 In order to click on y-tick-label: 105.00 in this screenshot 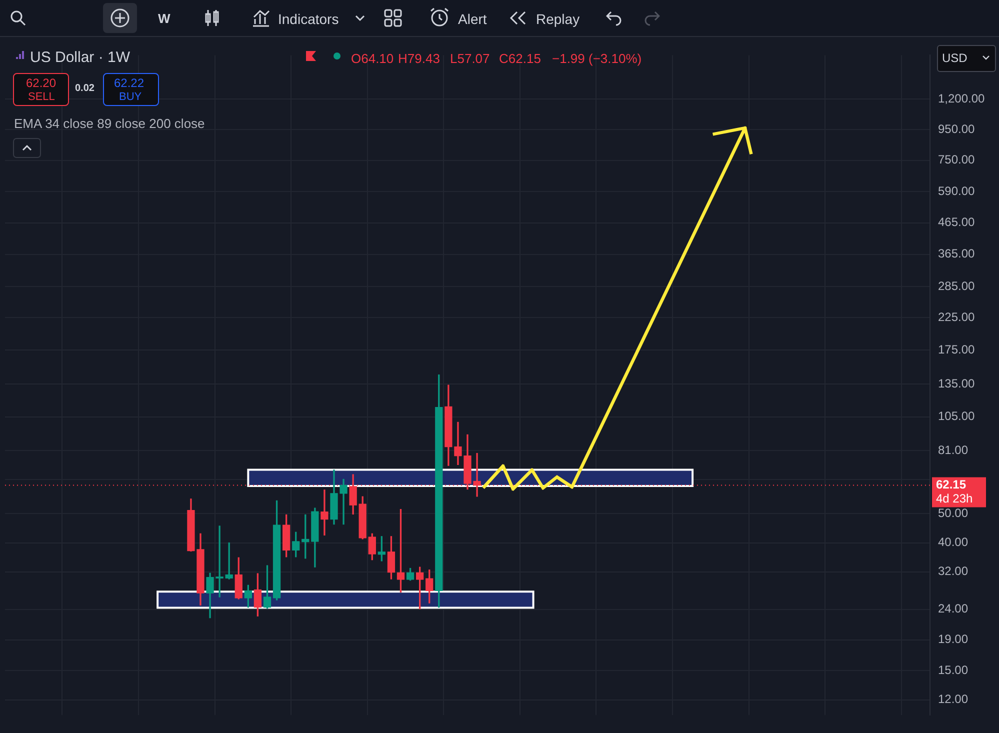, I will do `click(957, 416)`.